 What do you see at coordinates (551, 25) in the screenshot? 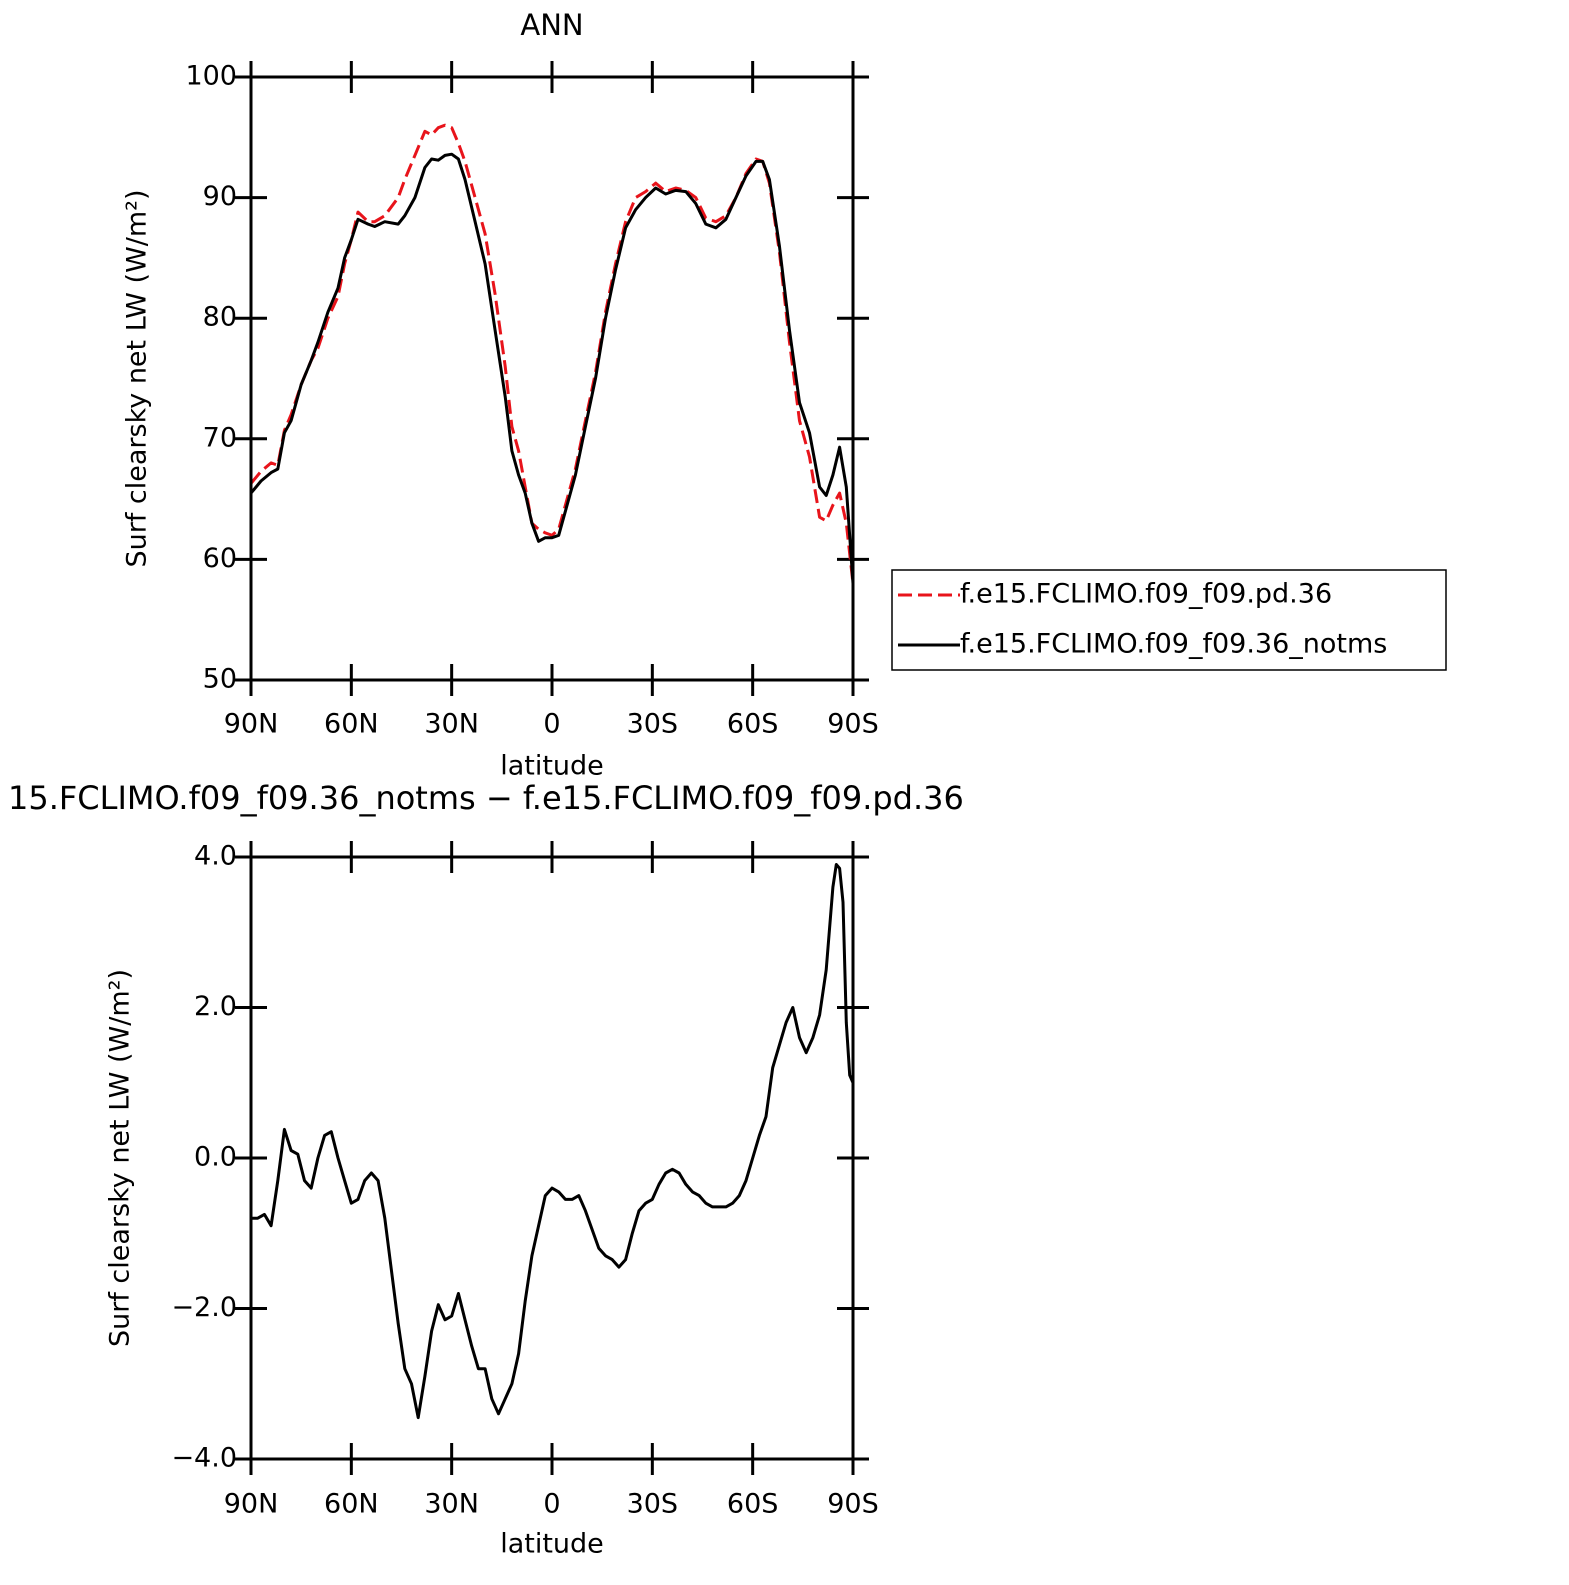
I see `chart-title: ANN` at bounding box center [551, 25].